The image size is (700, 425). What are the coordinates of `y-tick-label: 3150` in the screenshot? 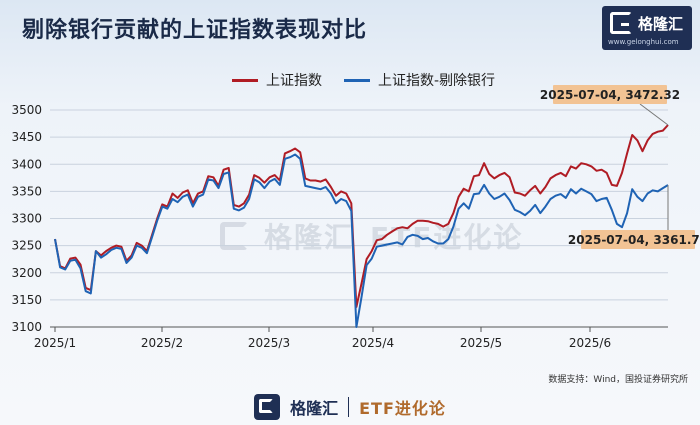 It's located at (26, 300).